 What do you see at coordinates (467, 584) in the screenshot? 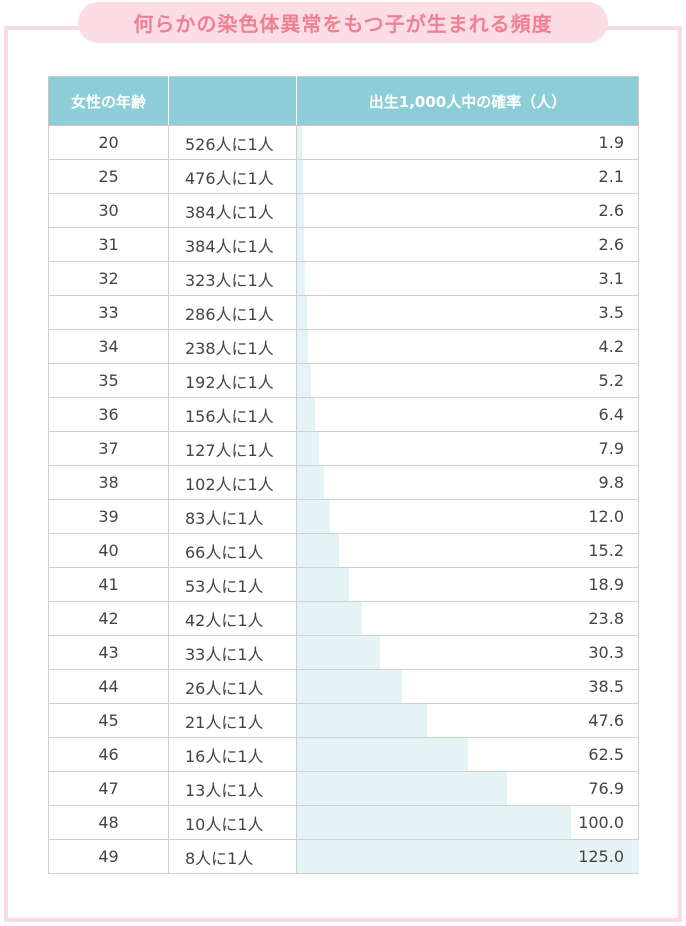
I see `rate-cell: 18.9` at bounding box center [467, 584].